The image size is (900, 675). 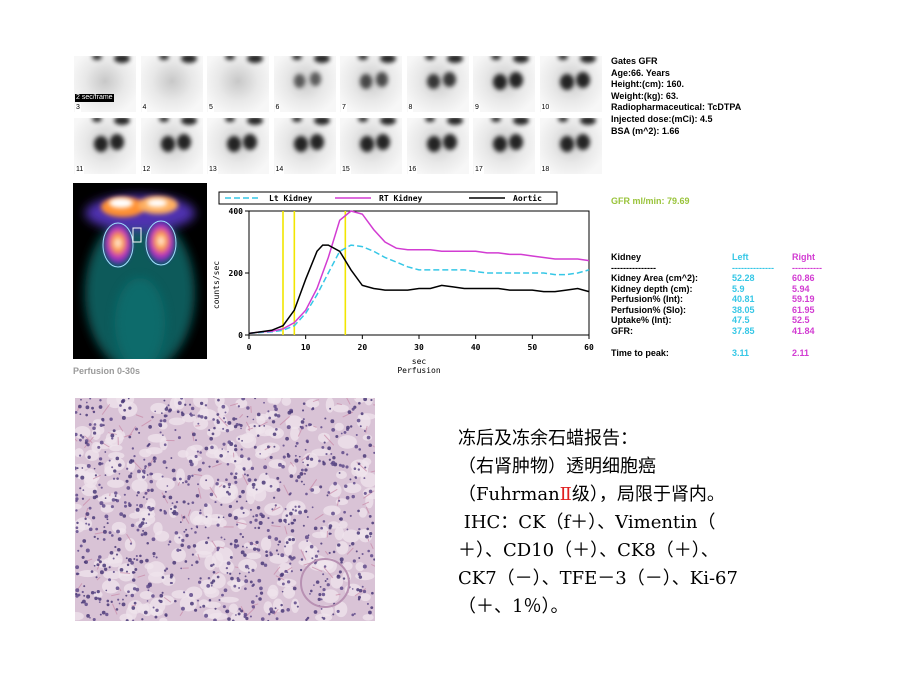 What do you see at coordinates (477, 108) in the screenshot?
I see `frame-number: 9` at bounding box center [477, 108].